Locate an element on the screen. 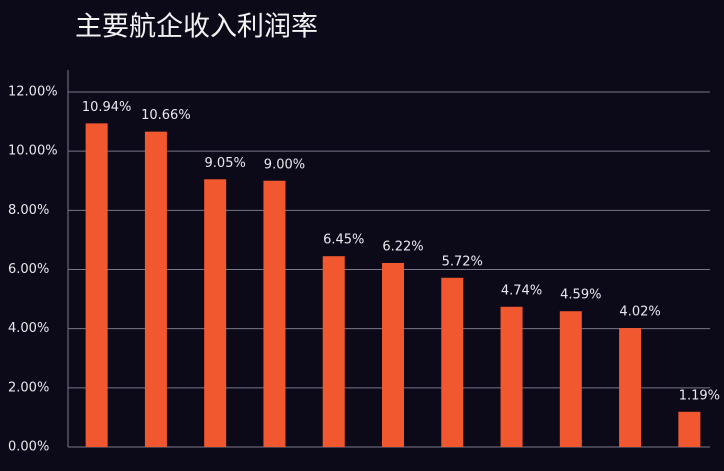  value-label: 10.66% is located at coordinates (166, 115).